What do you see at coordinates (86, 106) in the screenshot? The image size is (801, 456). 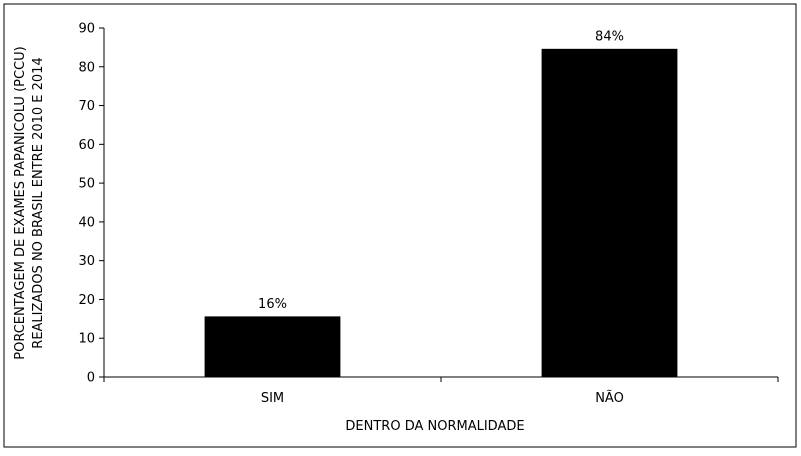 I see `y-tick-label: 70` at bounding box center [86, 106].